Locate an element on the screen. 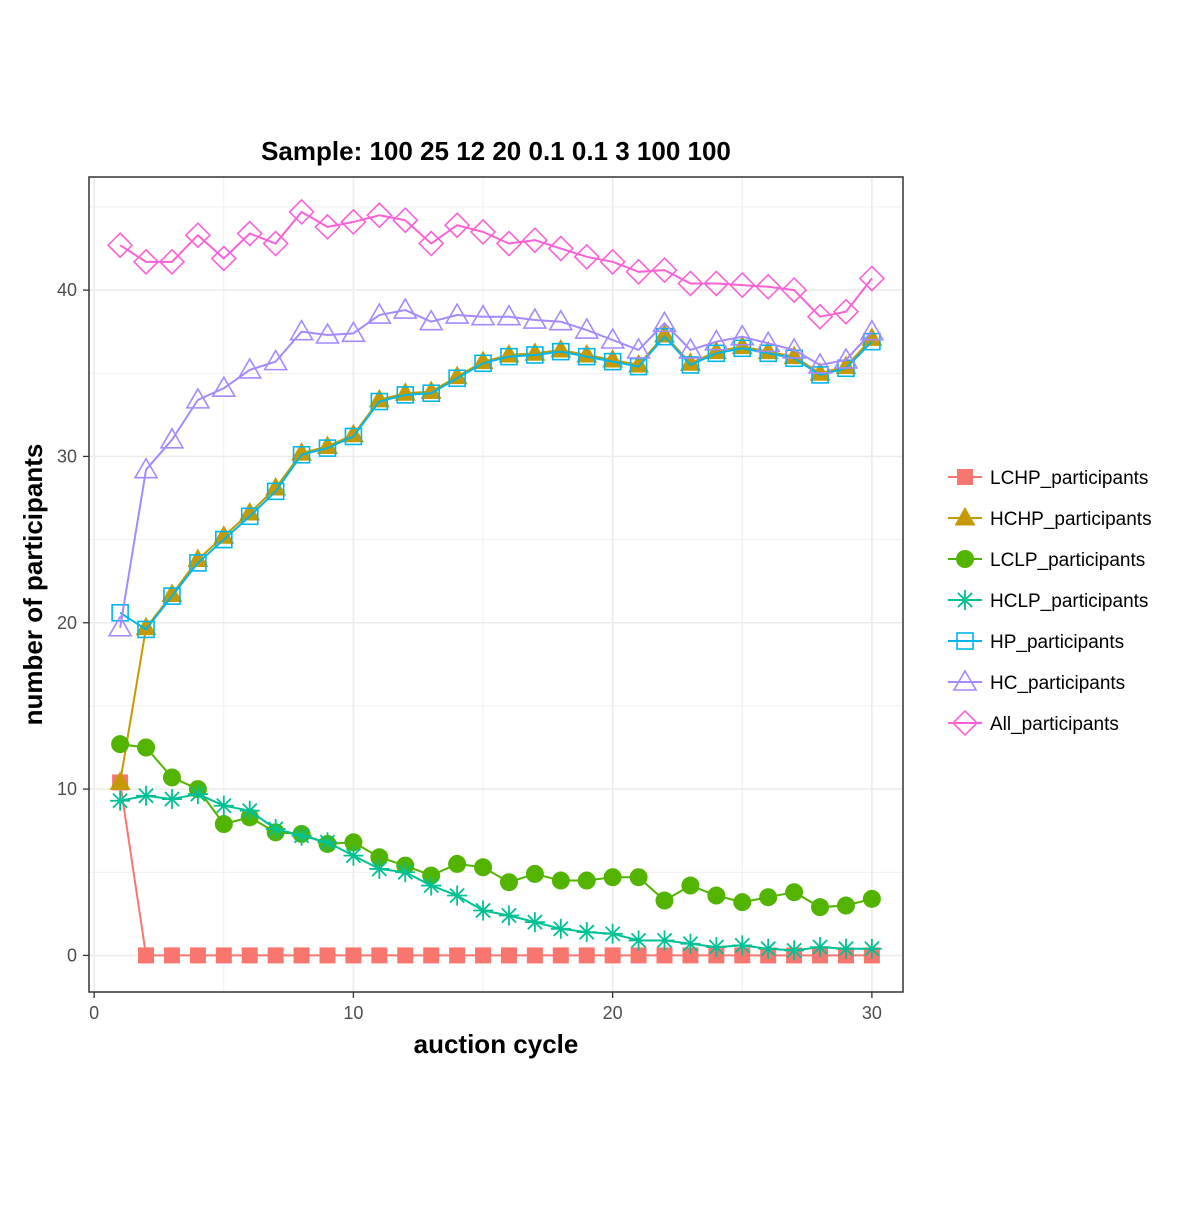  legend-item-hp-participants: HP_participants is located at coordinates (1036, 642).